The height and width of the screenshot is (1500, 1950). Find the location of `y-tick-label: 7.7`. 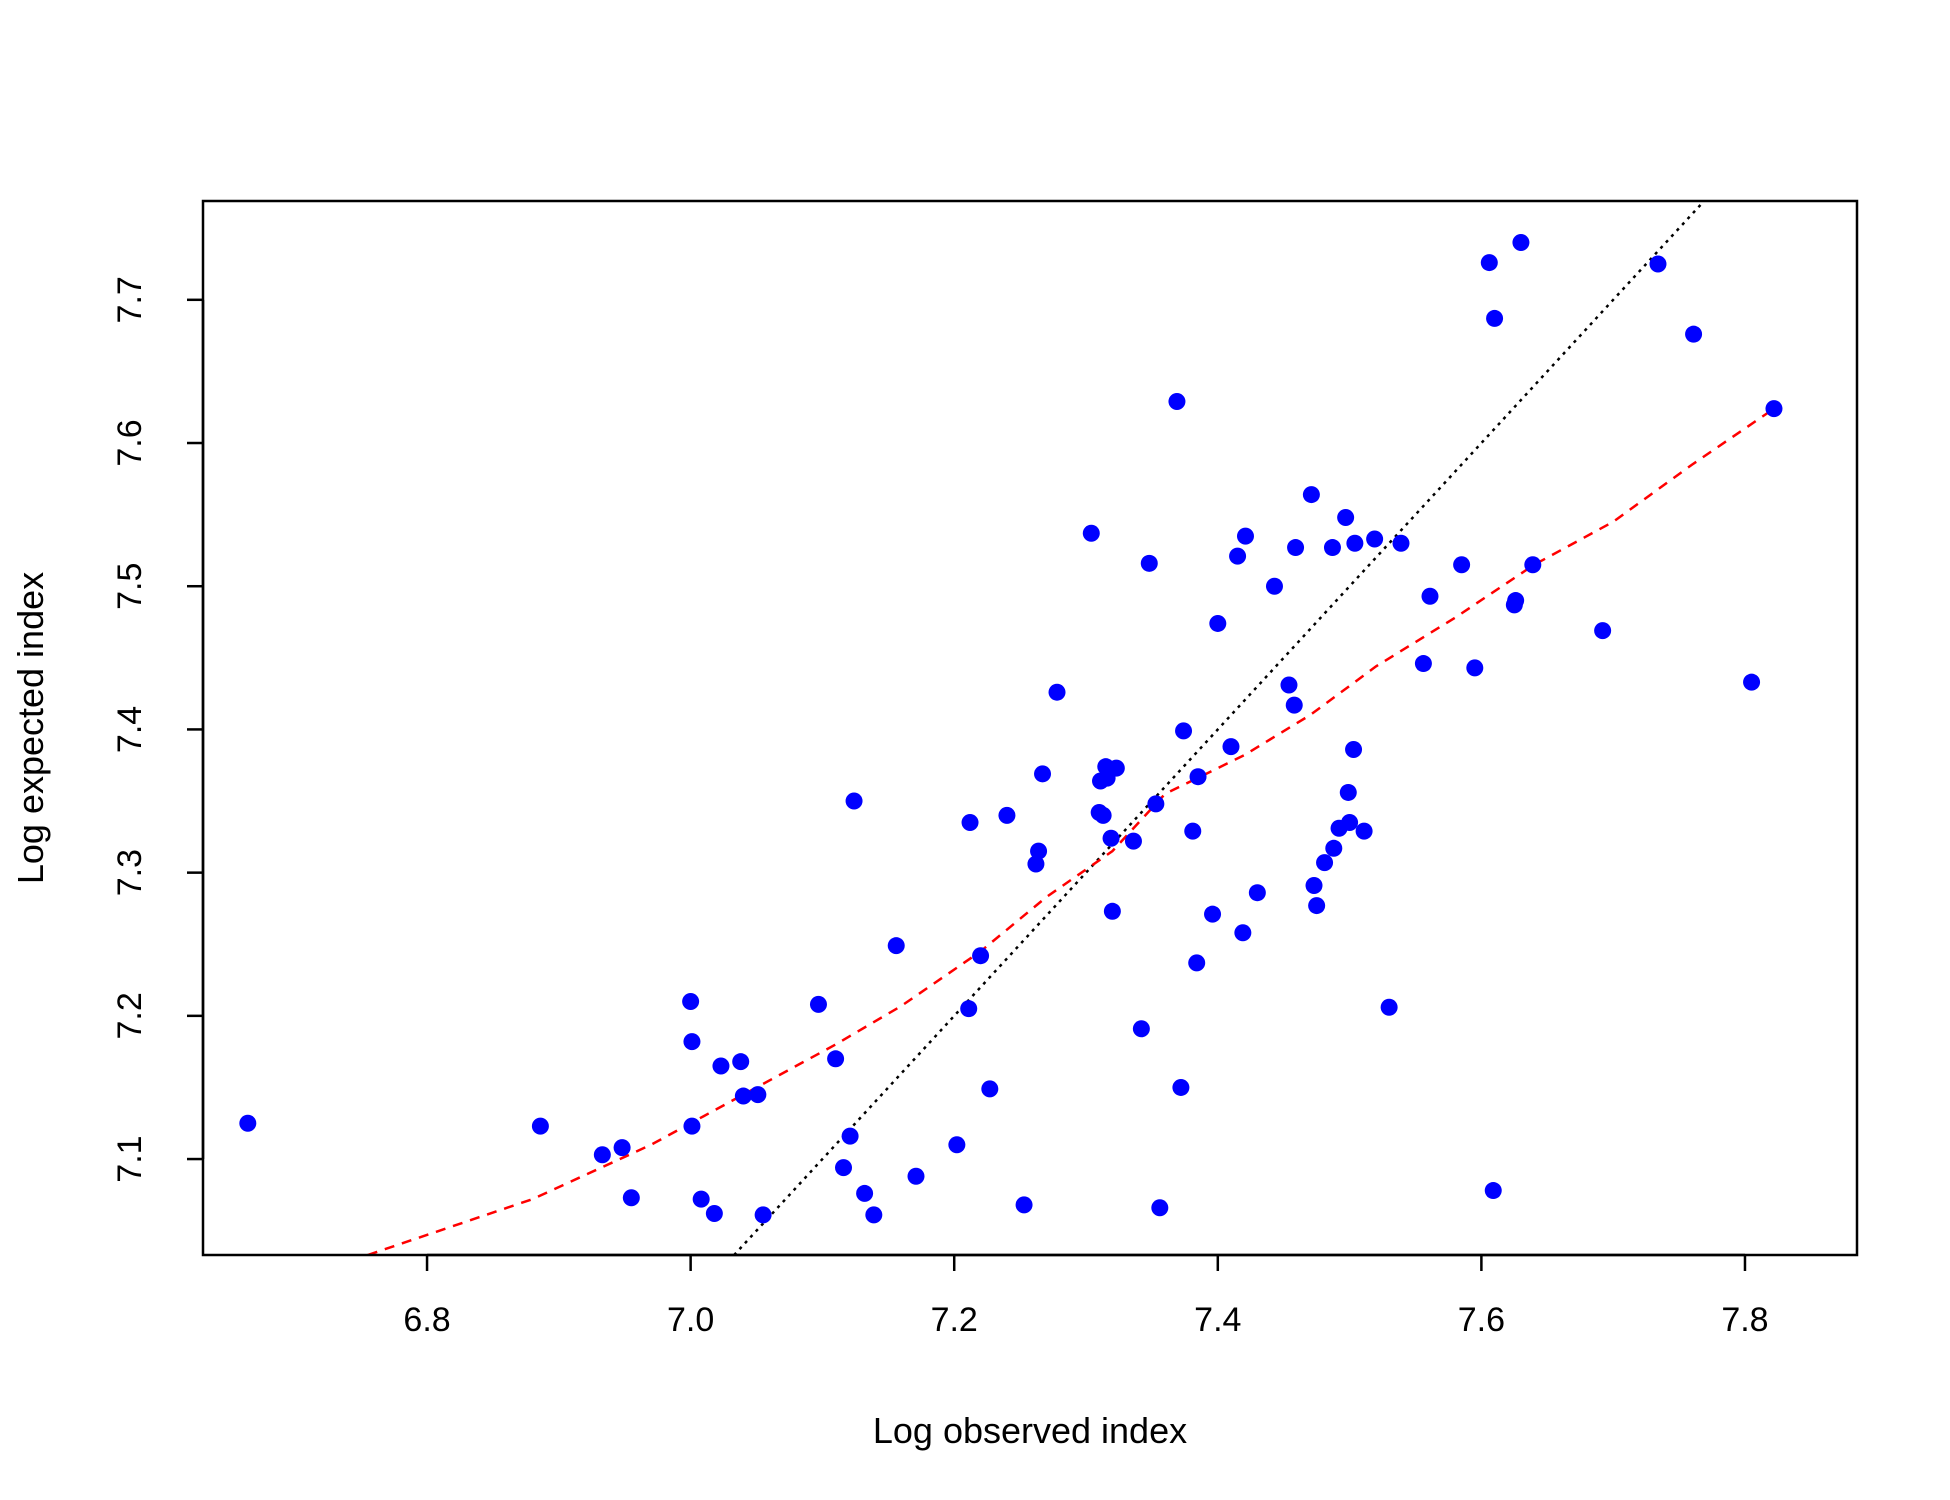

y-tick-label: 7.7 is located at coordinates (130, 299).